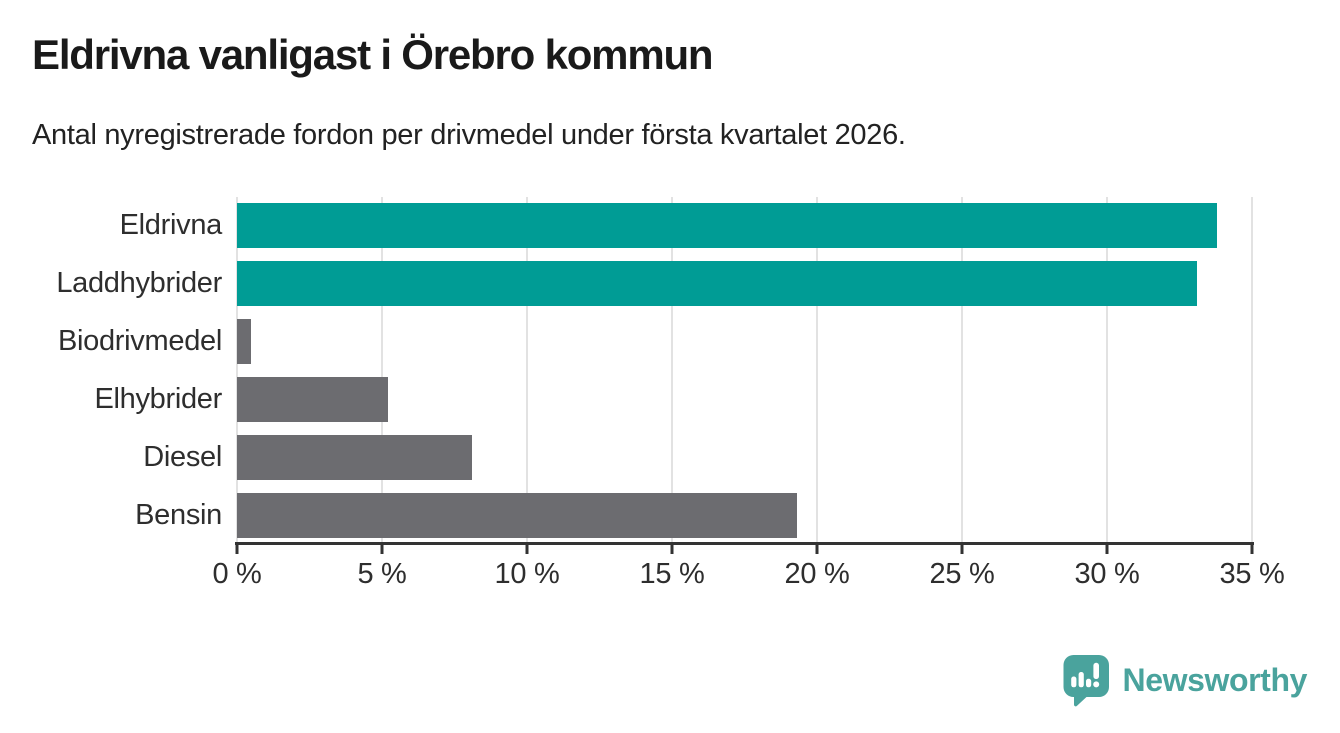 This screenshot has width=1340, height=733. What do you see at coordinates (1215, 679) in the screenshot?
I see `brand-name: Newsworthy` at bounding box center [1215, 679].